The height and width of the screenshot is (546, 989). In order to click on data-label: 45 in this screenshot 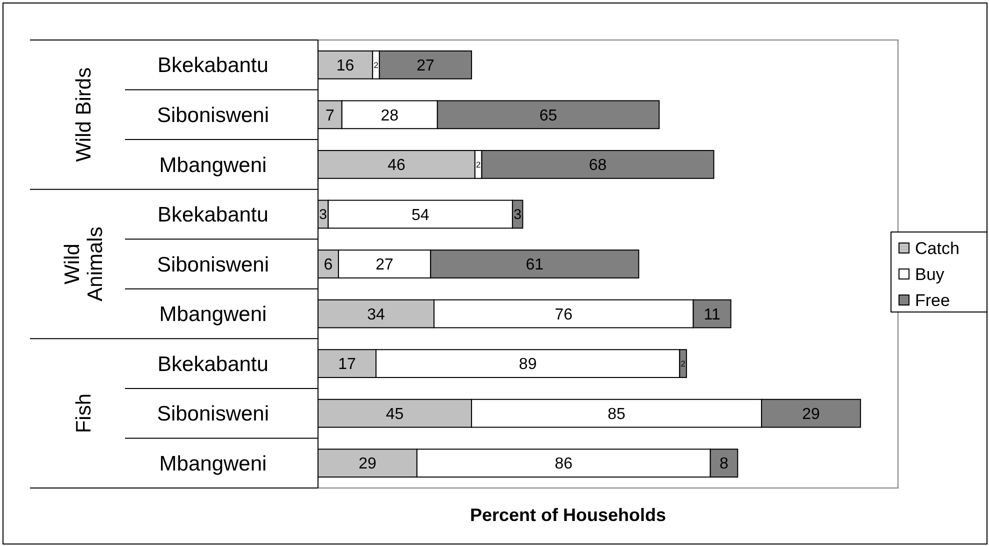, I will do `click(395, 414)`.